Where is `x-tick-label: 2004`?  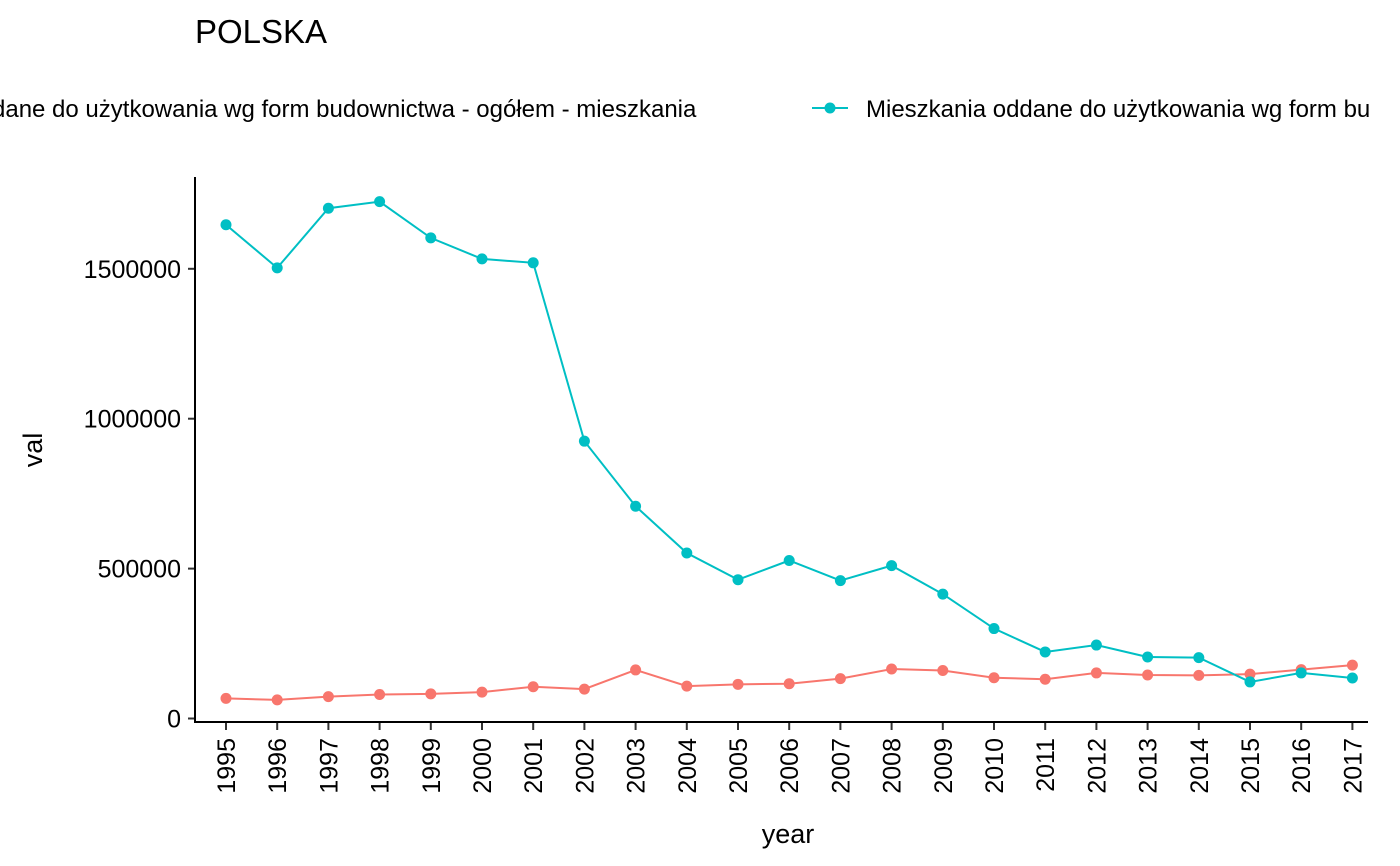 x-tick-label: 2004 is located at coordinates (688, 766).